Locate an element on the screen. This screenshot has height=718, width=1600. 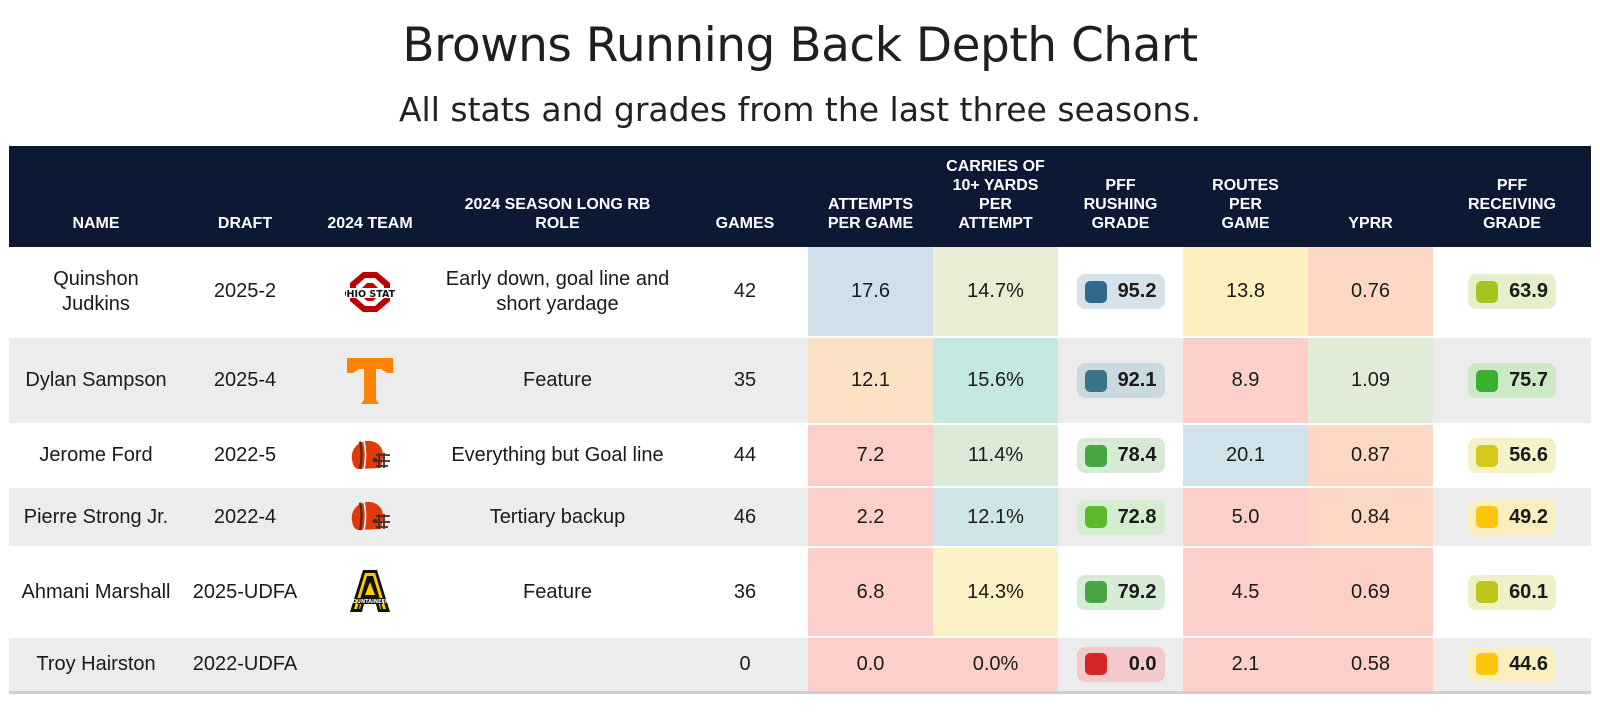
svg-text: MOUNTAINEERS is located at coordinates (370, 602).